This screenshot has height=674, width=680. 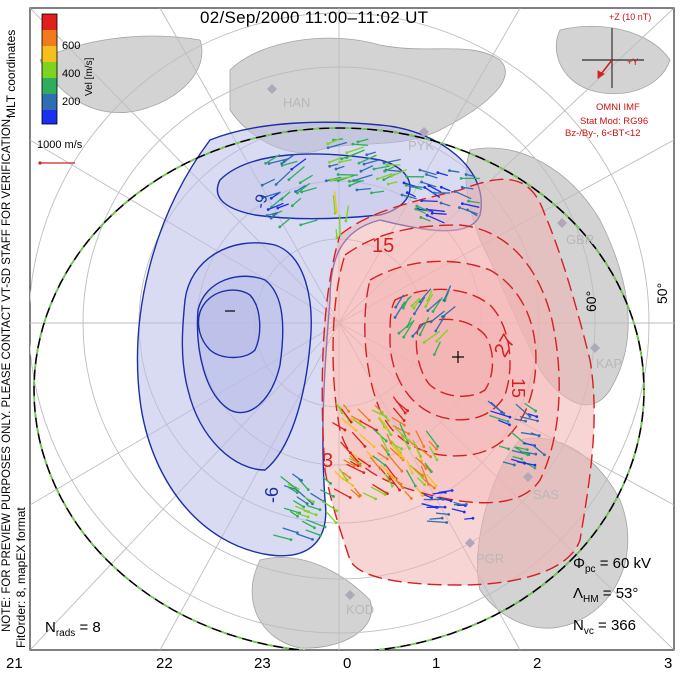 What do you see at coordinates (662, 293) in the screenshot?
I see `latitude-label-50: 50°` at bounding box center [662, 293].